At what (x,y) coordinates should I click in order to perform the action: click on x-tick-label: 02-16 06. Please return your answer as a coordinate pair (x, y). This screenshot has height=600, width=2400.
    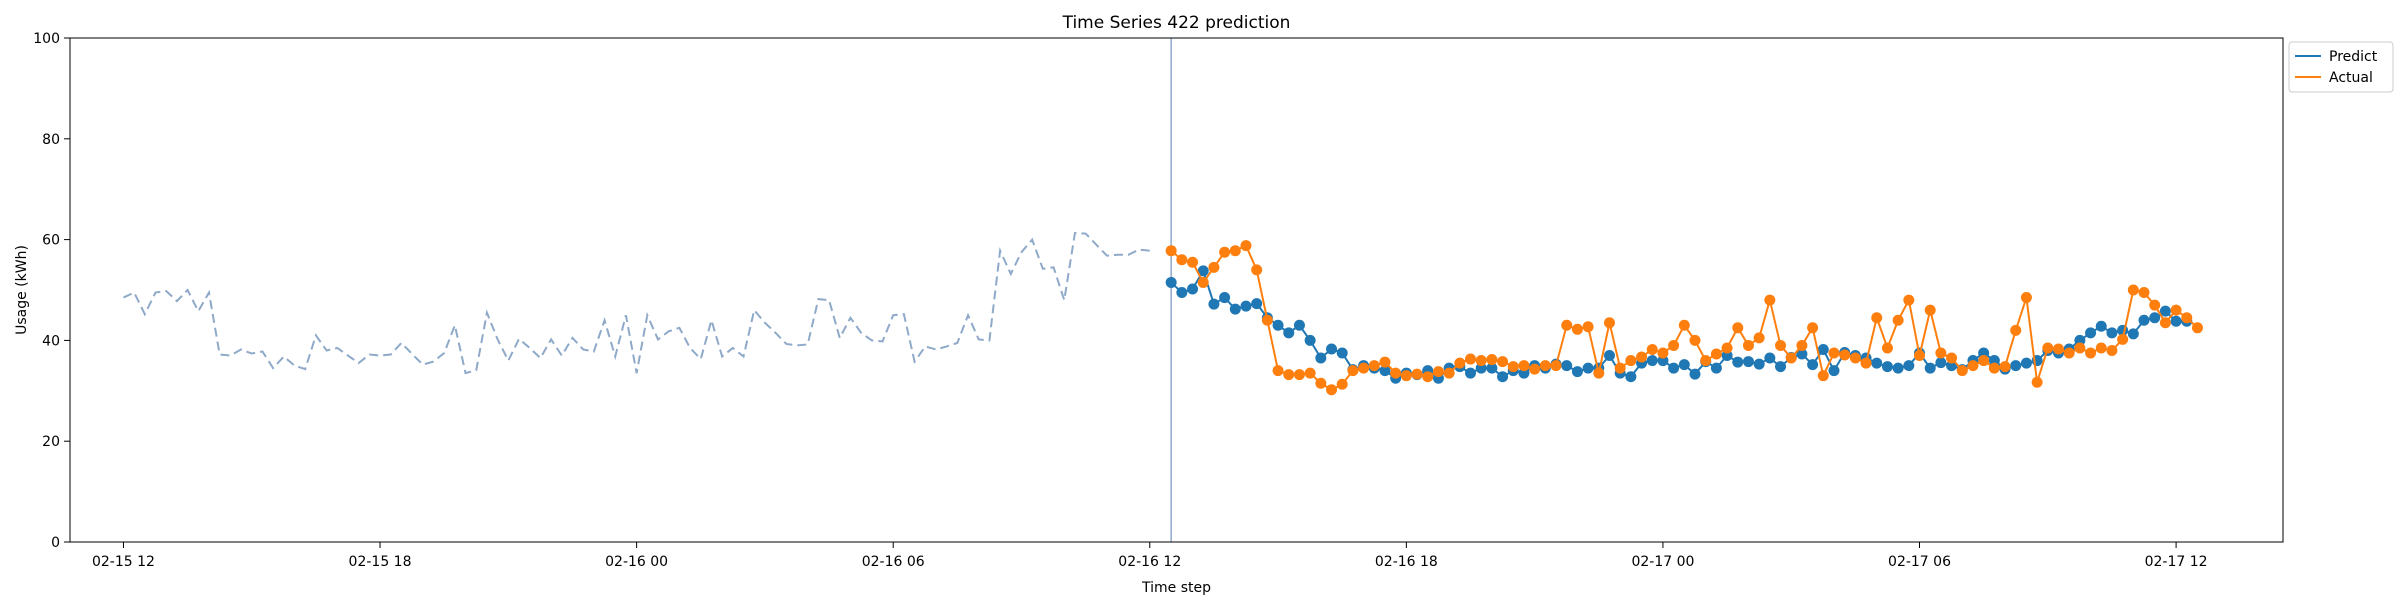
    Looking at the image, I should click on (893, 562).